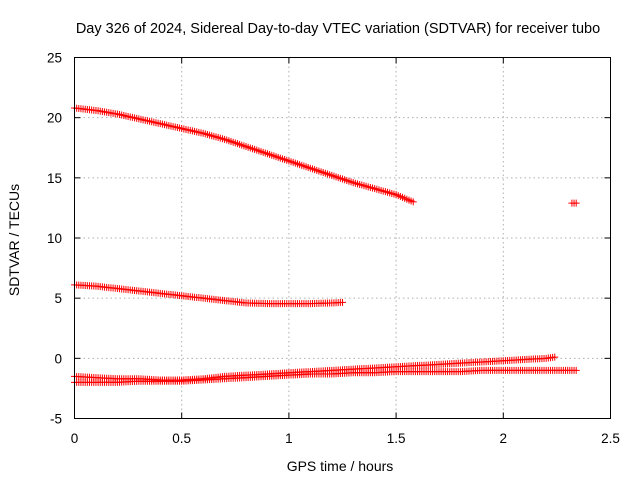 This screenshot has width=640, height=480. What do you see at coordinates (58, 358) in the screenshot?
I see `y-tick-label: 0` at bounding box center [58, 358].